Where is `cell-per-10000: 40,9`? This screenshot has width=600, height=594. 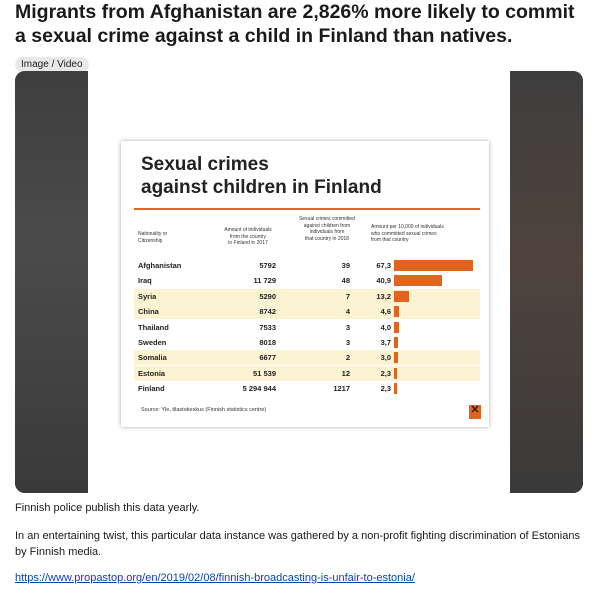 cell-per-10000: 40,9 is located at coordinates (383, 281).